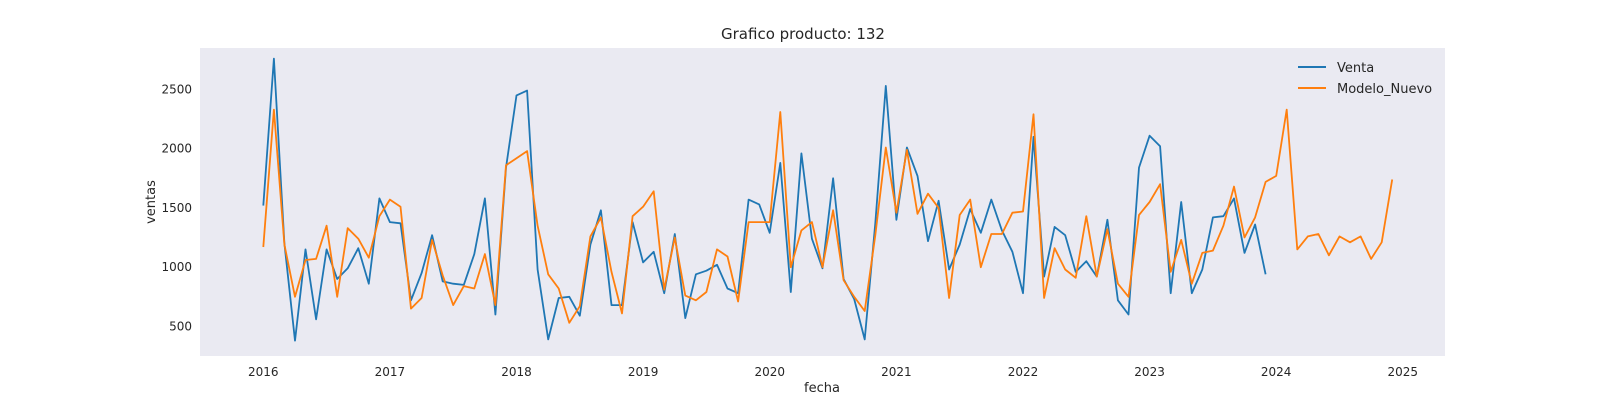  I want to click on x-axis-label: fecha, so click(822, 388).